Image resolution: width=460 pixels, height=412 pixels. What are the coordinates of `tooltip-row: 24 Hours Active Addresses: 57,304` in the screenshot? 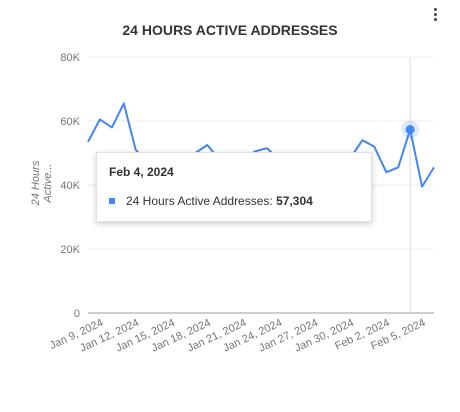 It's located at (211, 201).